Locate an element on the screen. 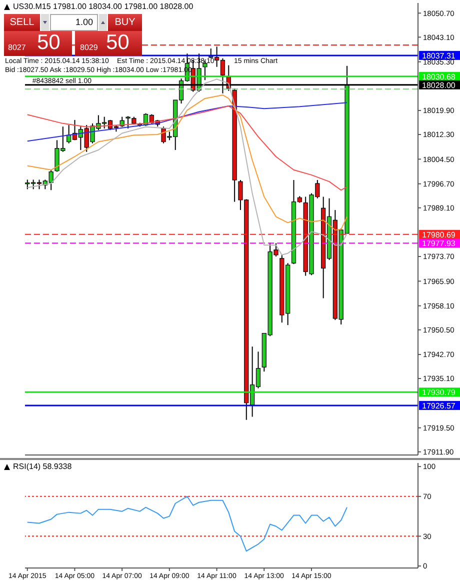 Image resolution: width=460 pixels, height=582 pixels. buy-button: BUY is located at coordinates (125, 22).